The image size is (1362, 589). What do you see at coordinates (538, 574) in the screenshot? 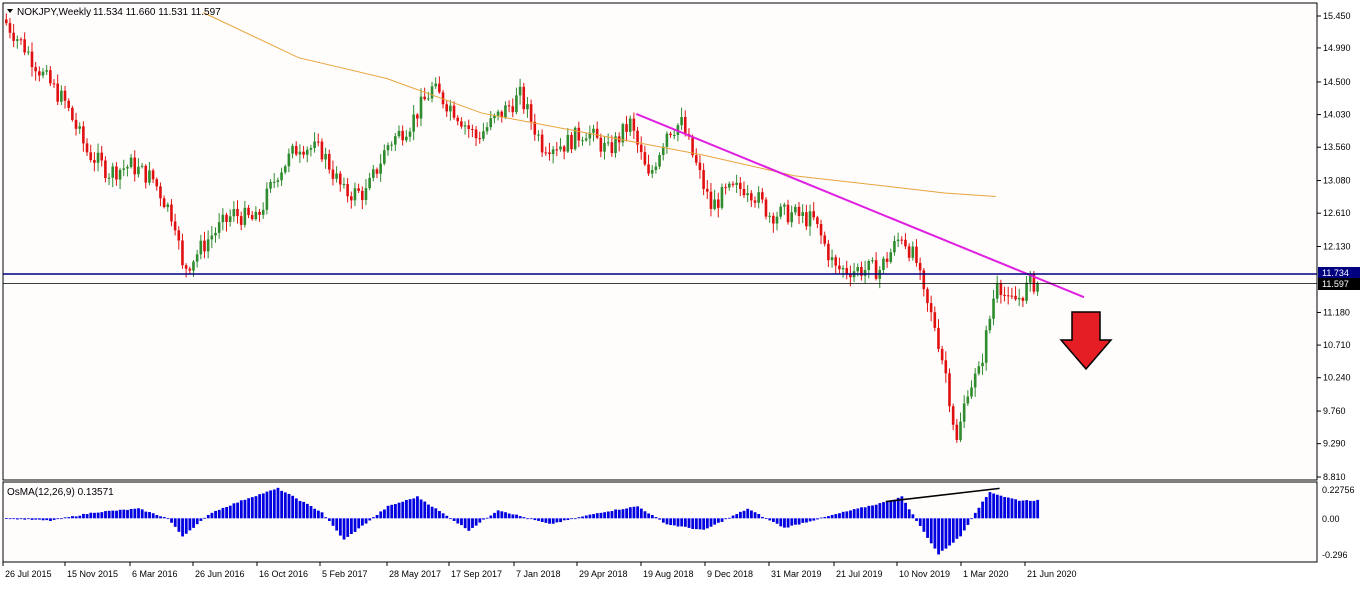
I see `x-tick-label: 7 Jan 2018` at bounding box center [538, 574].